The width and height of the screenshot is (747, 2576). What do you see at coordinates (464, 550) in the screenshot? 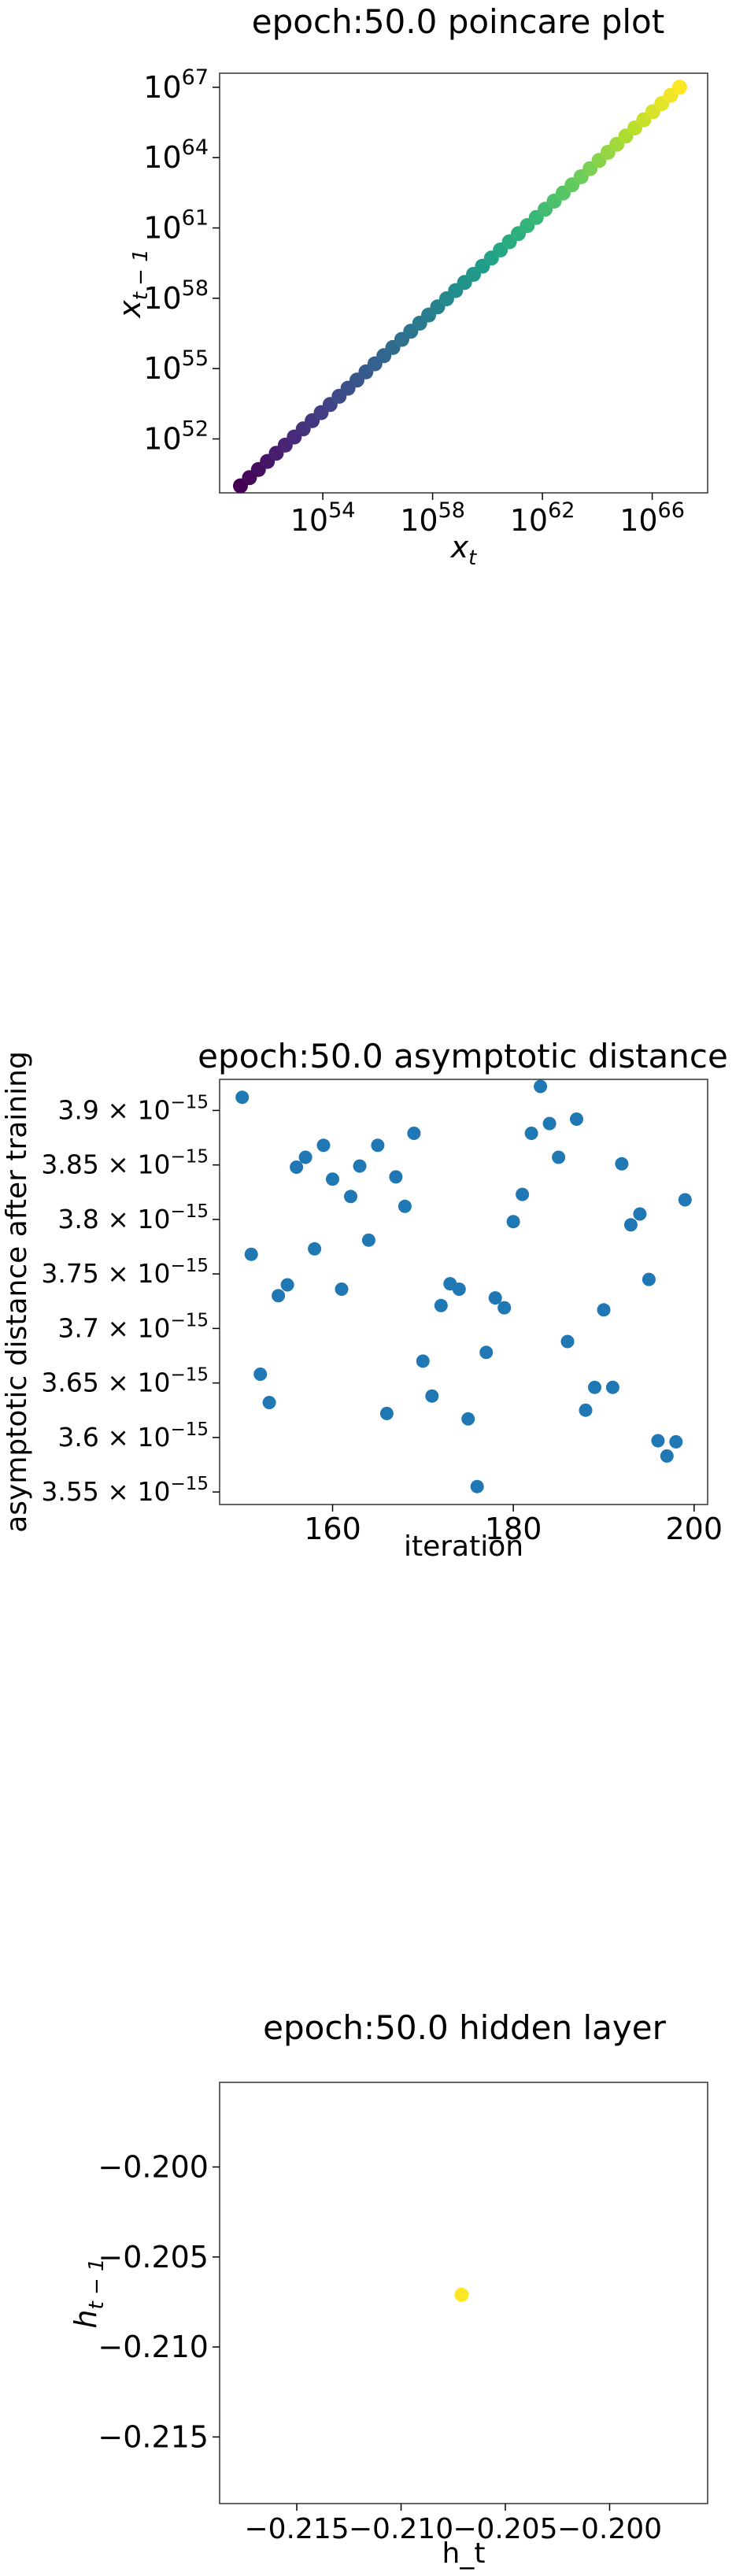
I see `poincare-plot-x-axis-label: xt` at bounding box center [464, 550].